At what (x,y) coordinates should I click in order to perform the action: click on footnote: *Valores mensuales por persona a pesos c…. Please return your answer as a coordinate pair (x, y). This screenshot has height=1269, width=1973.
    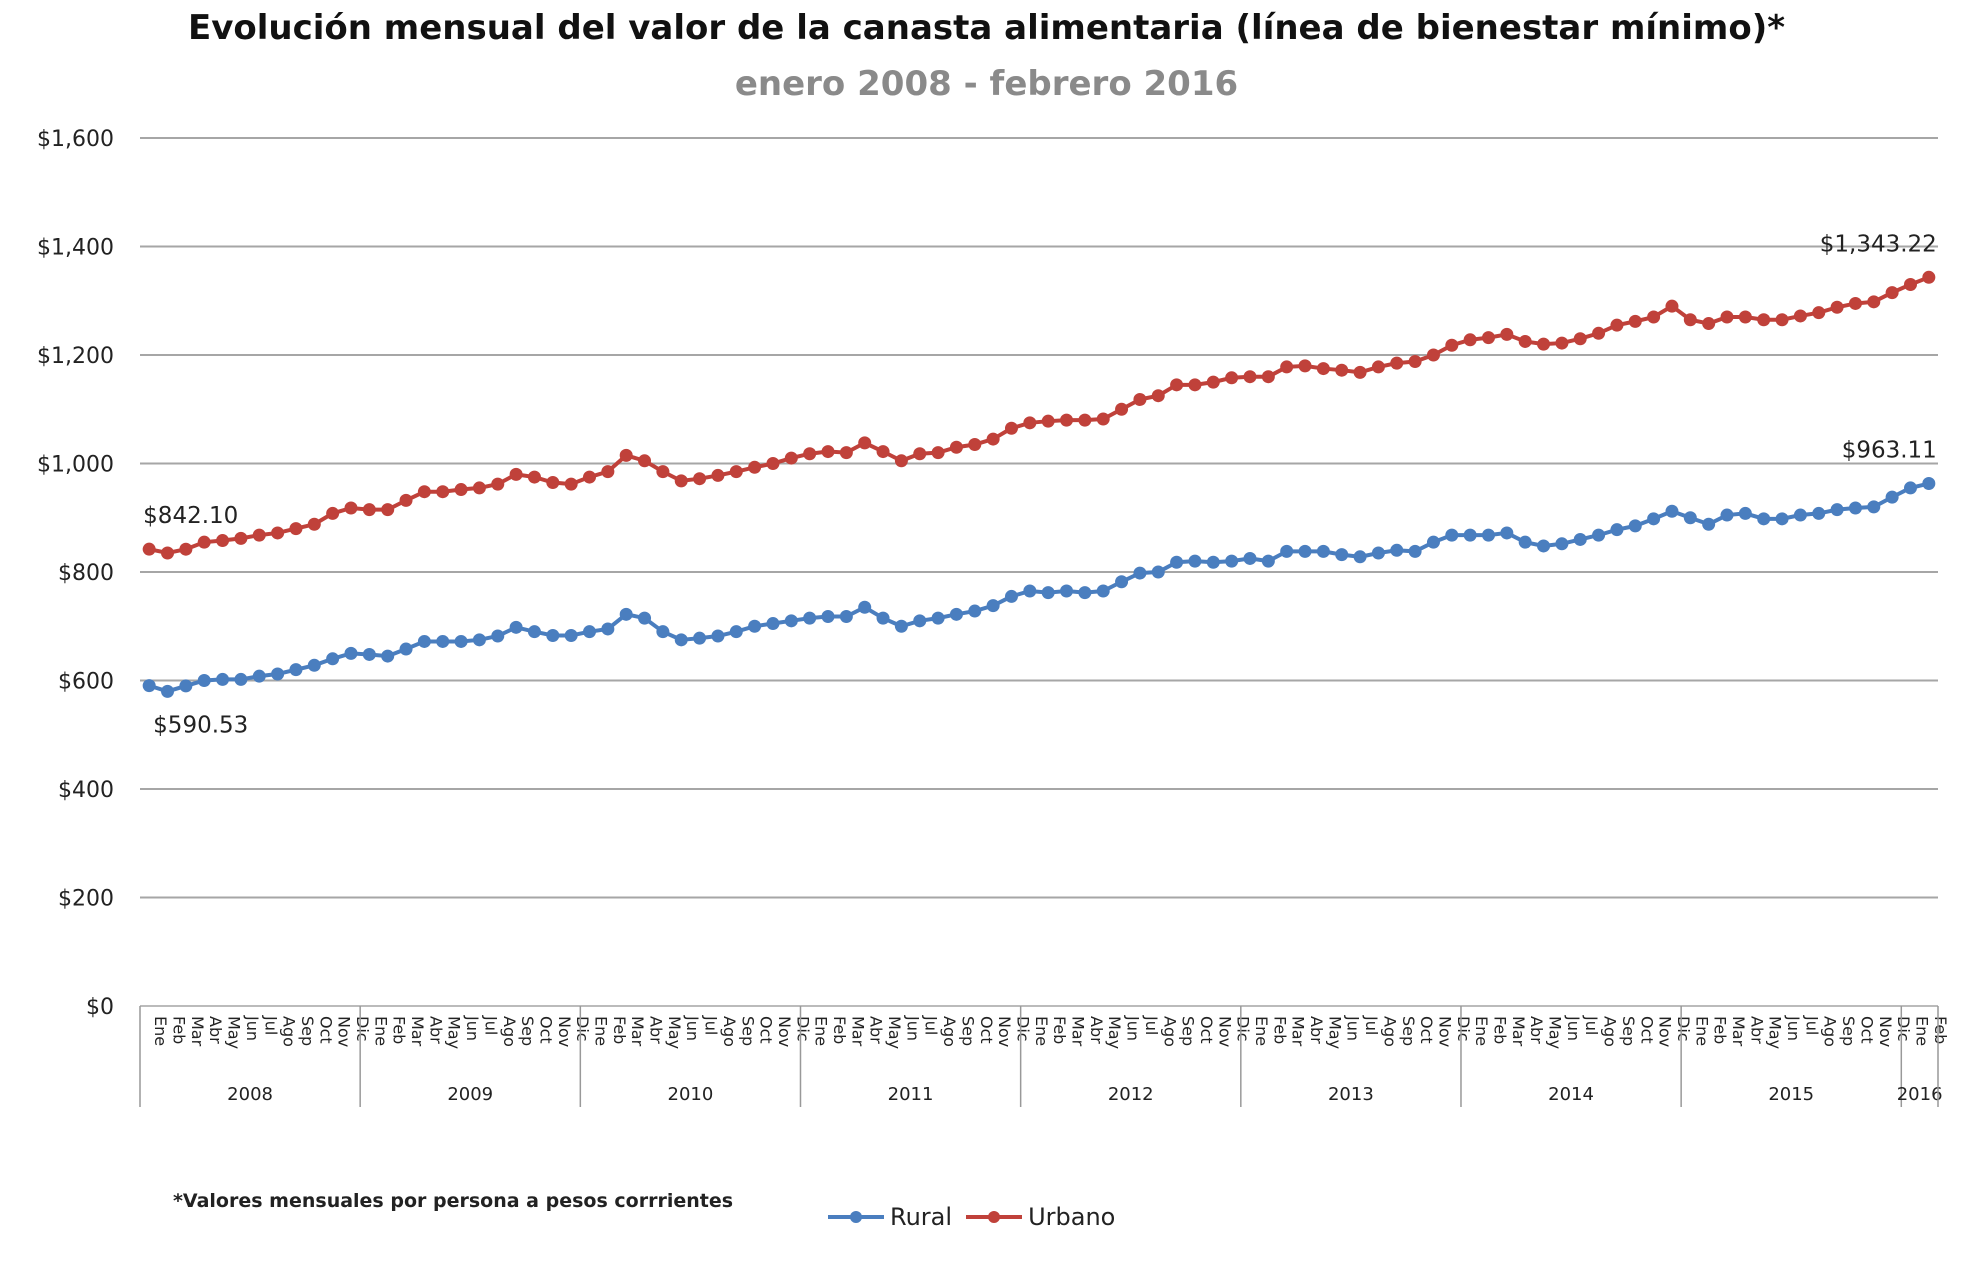
    Looking at the image, I should click on (453, 1201).